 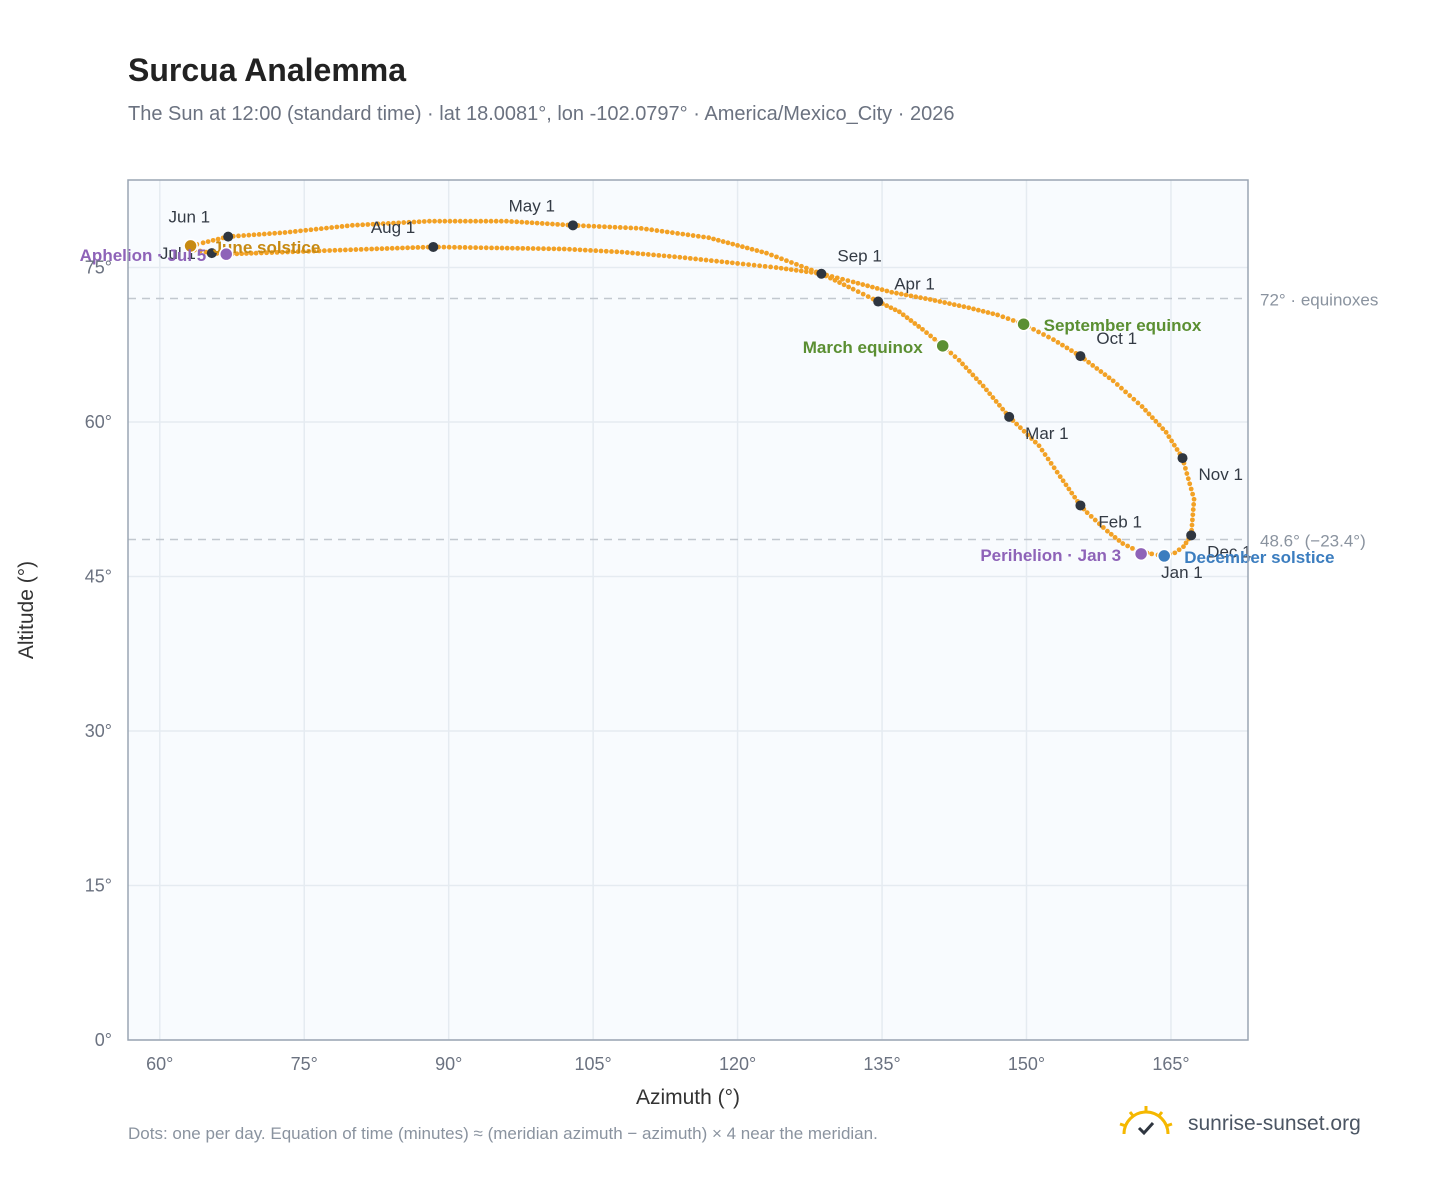 What do you see at coordinates (1239, 1124) in the screenshot?
I see `brand: sunrise-sunset.org` at bounding box center [1239, 1124].